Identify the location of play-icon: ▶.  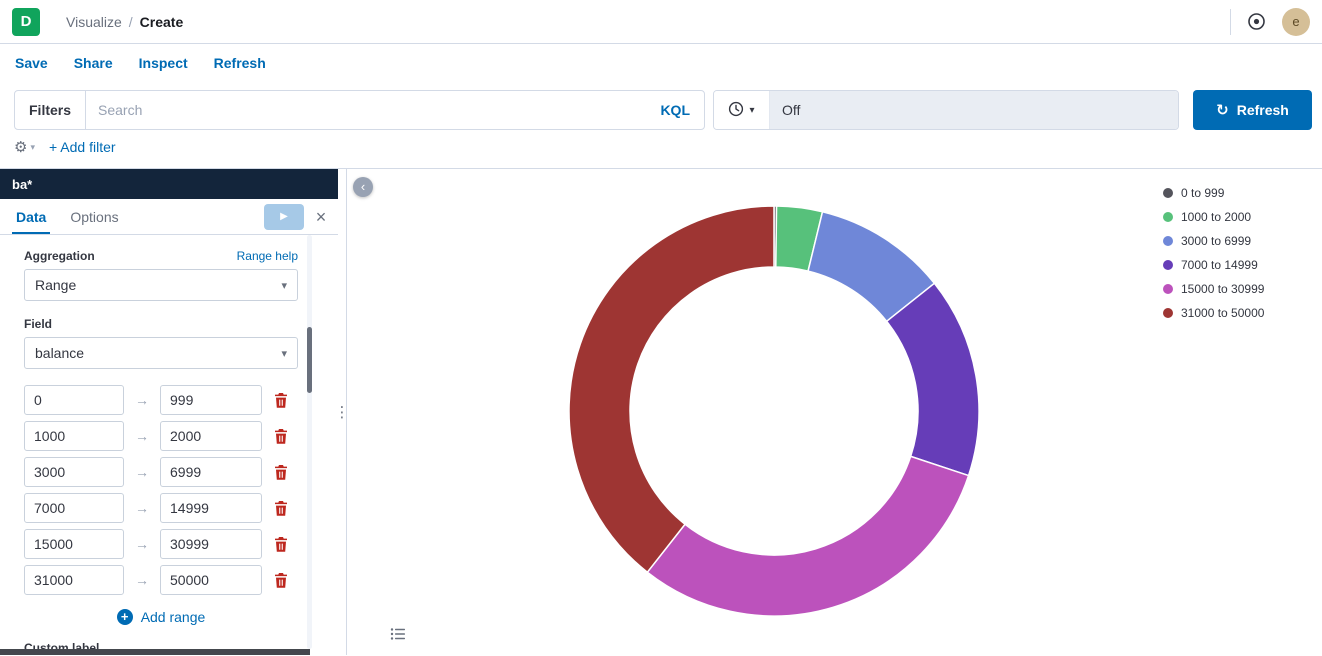
(284, 216).